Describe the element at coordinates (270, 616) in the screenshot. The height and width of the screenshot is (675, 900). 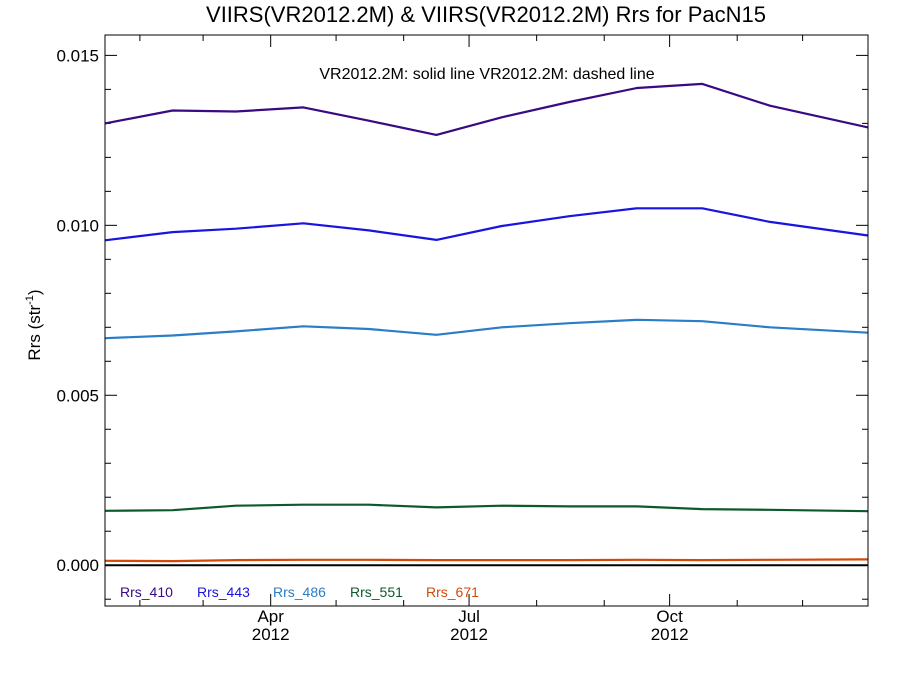
I see `x-tick-month-label: Apr` at that location.